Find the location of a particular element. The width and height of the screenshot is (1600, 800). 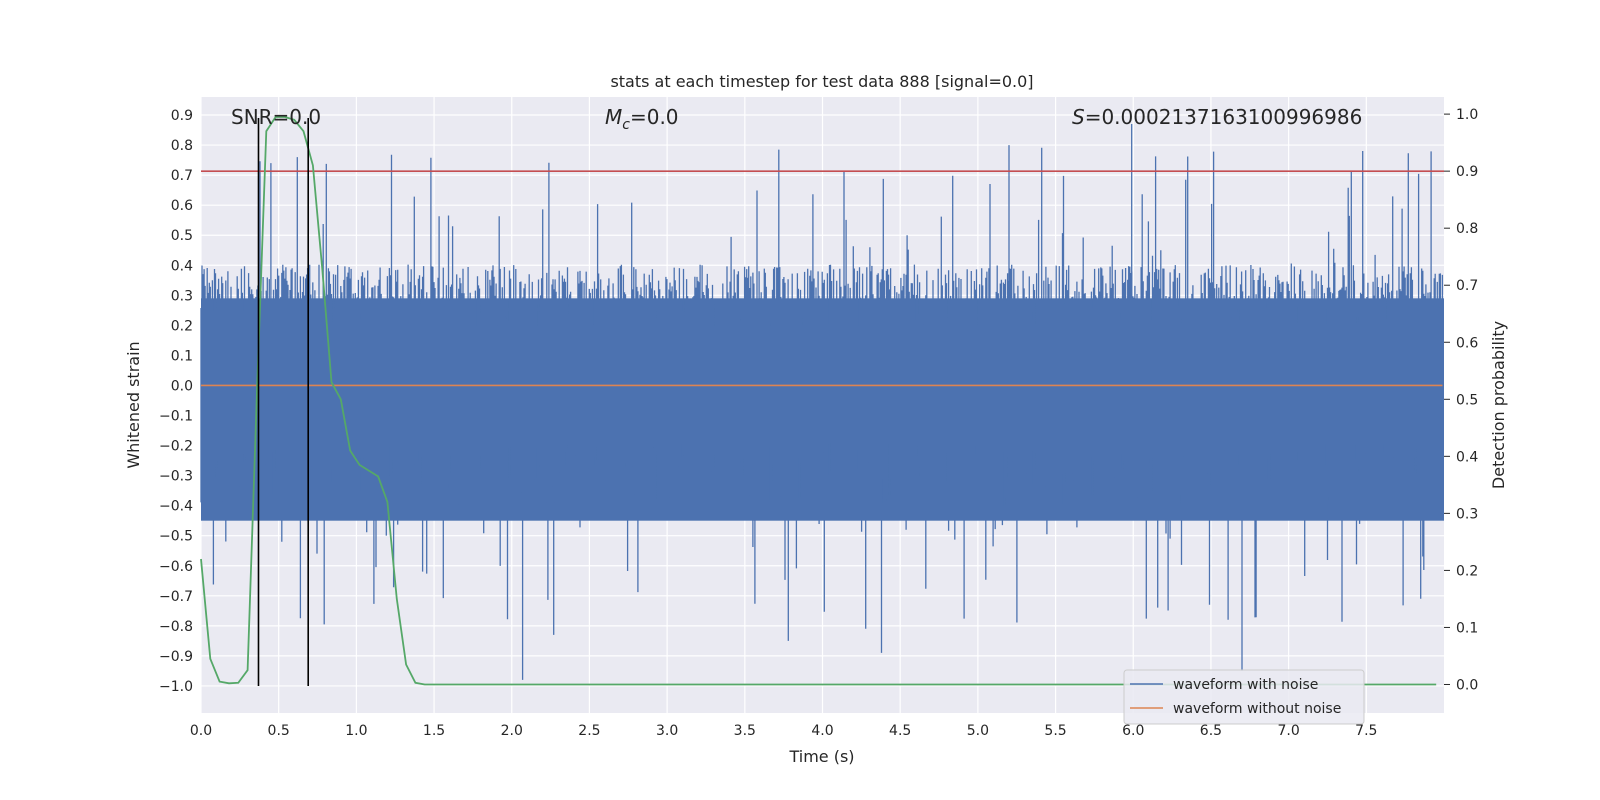

y-tick-label-right: 0.3 is located at coordinates (1467, 514).